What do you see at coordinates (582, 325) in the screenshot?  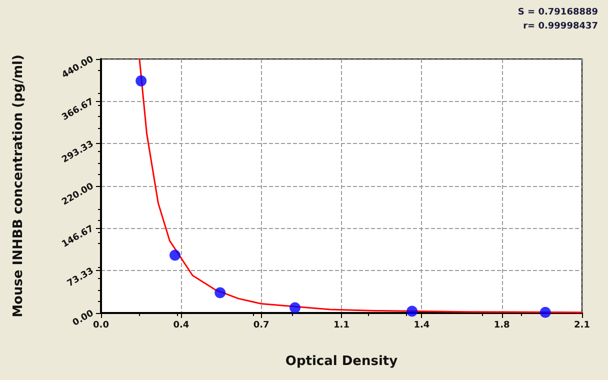 I see `x-tick-label: 2.1` at bounding box center [582, 325].